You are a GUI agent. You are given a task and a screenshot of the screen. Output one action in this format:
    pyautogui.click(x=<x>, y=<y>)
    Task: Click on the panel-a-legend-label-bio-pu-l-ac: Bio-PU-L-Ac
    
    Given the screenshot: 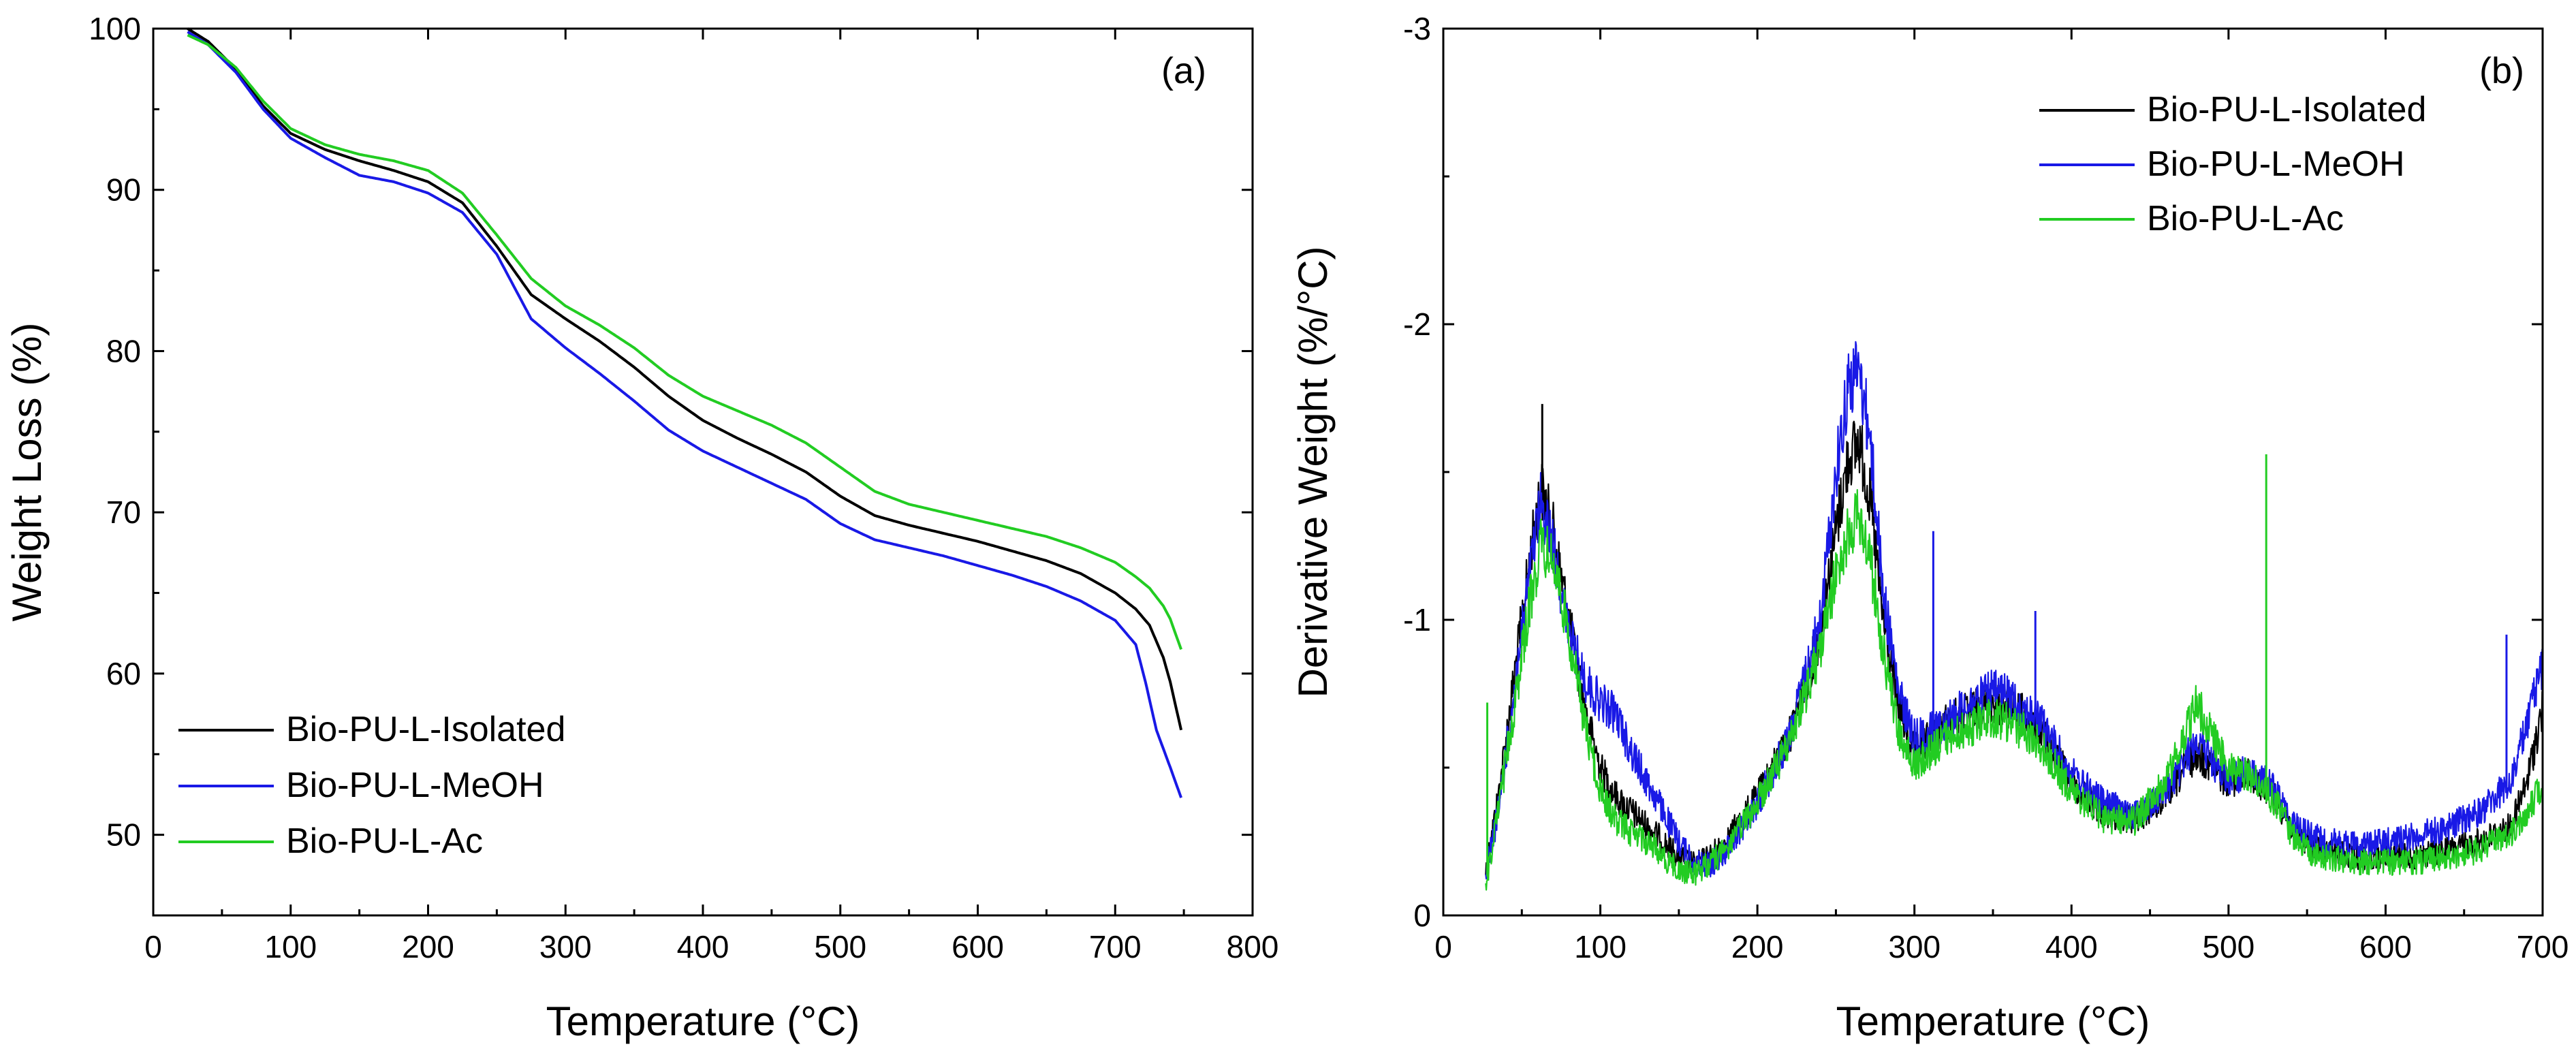 What is the action you would take?
    pyautogui.click(x=384, y=841)
    